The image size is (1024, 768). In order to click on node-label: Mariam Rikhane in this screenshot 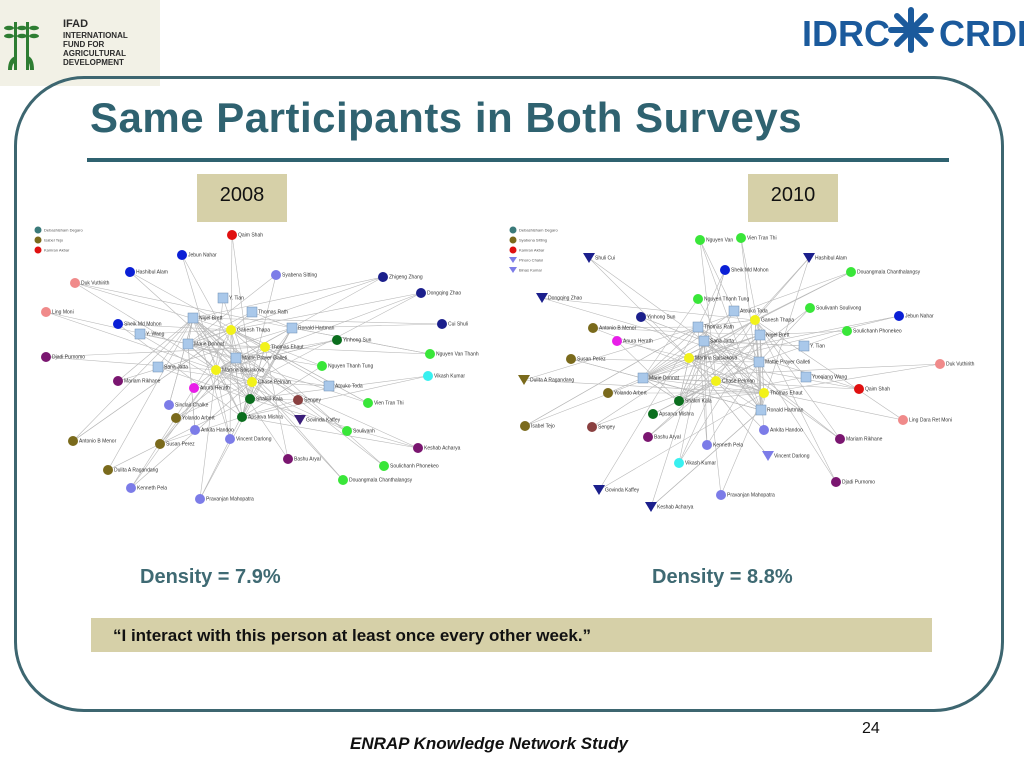, I will do `click(142, 382)`.